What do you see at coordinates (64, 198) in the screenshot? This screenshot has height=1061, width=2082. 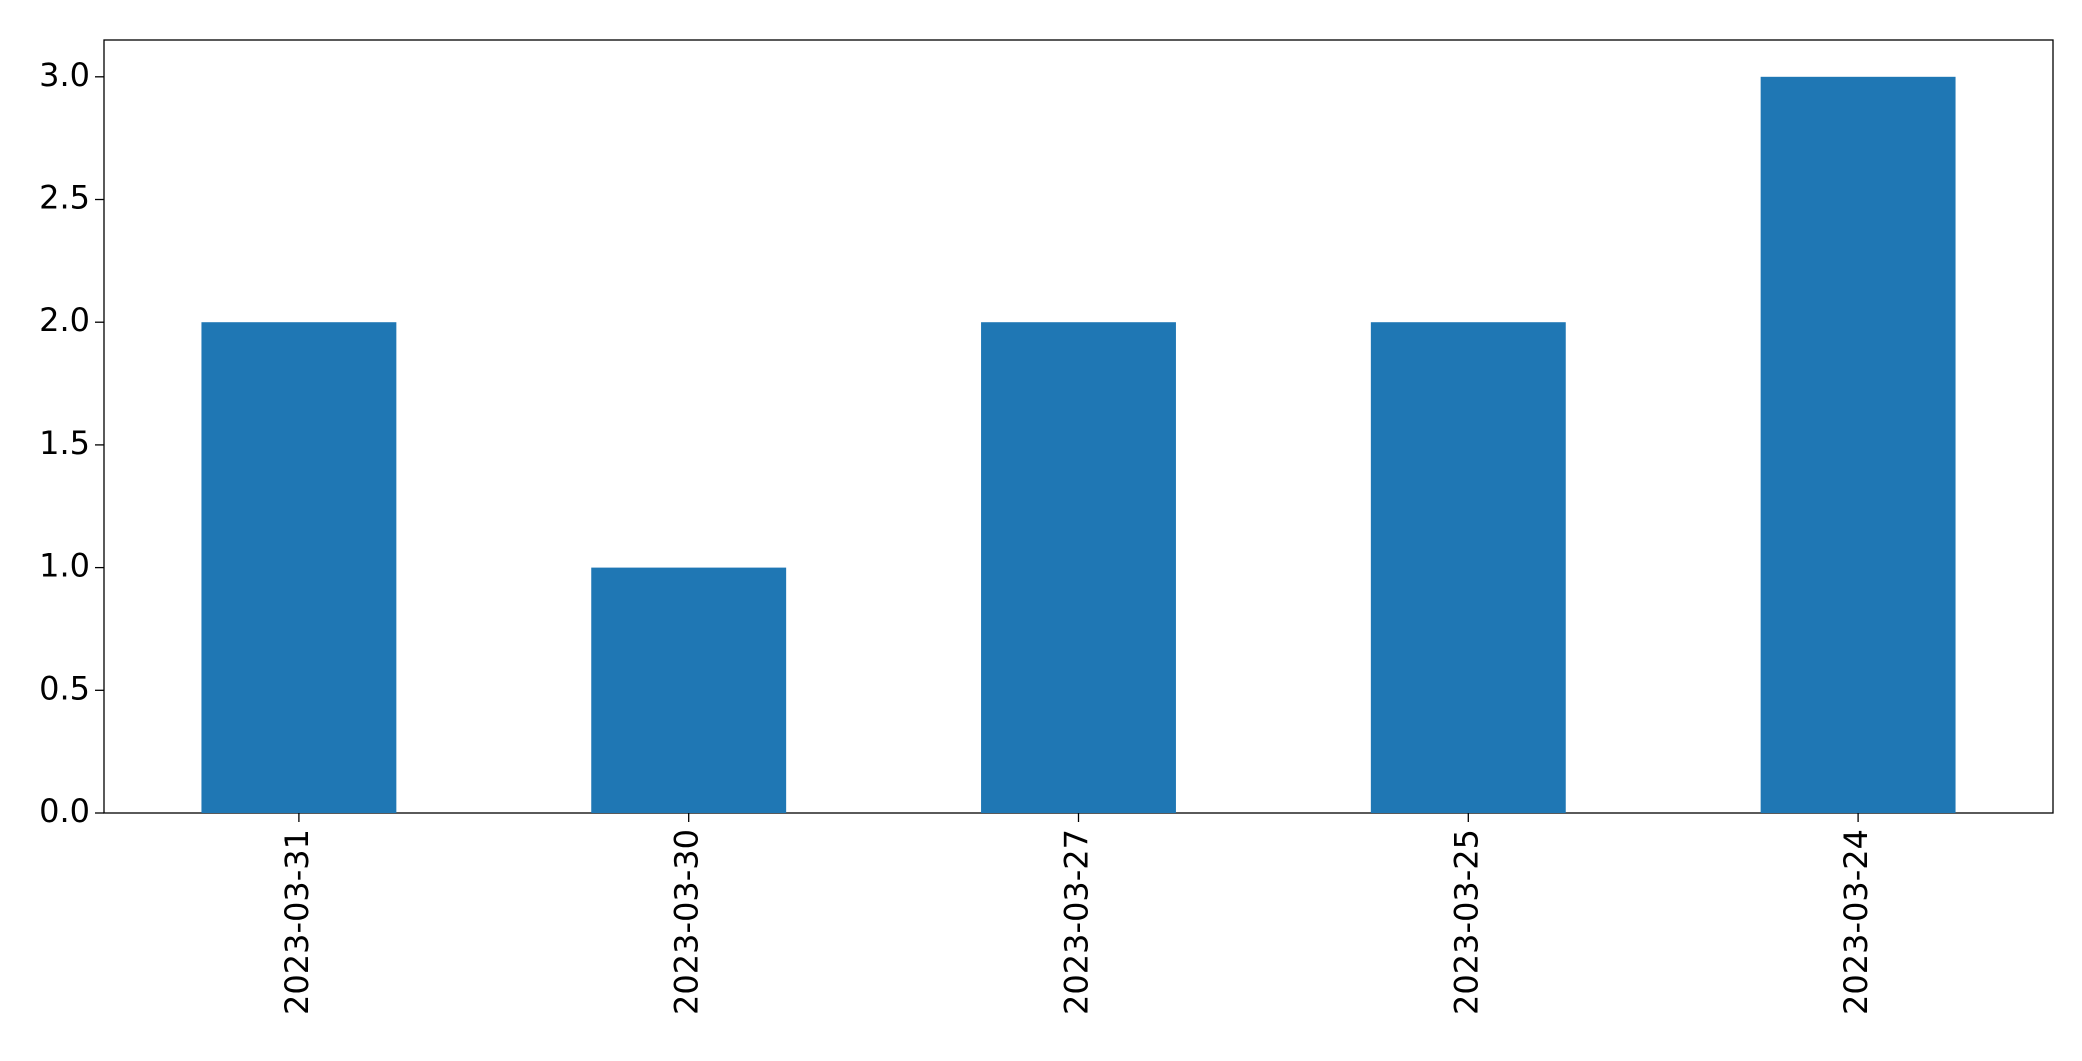 I see `y-tick-label: 2.5` at bounding box center [64, 198].